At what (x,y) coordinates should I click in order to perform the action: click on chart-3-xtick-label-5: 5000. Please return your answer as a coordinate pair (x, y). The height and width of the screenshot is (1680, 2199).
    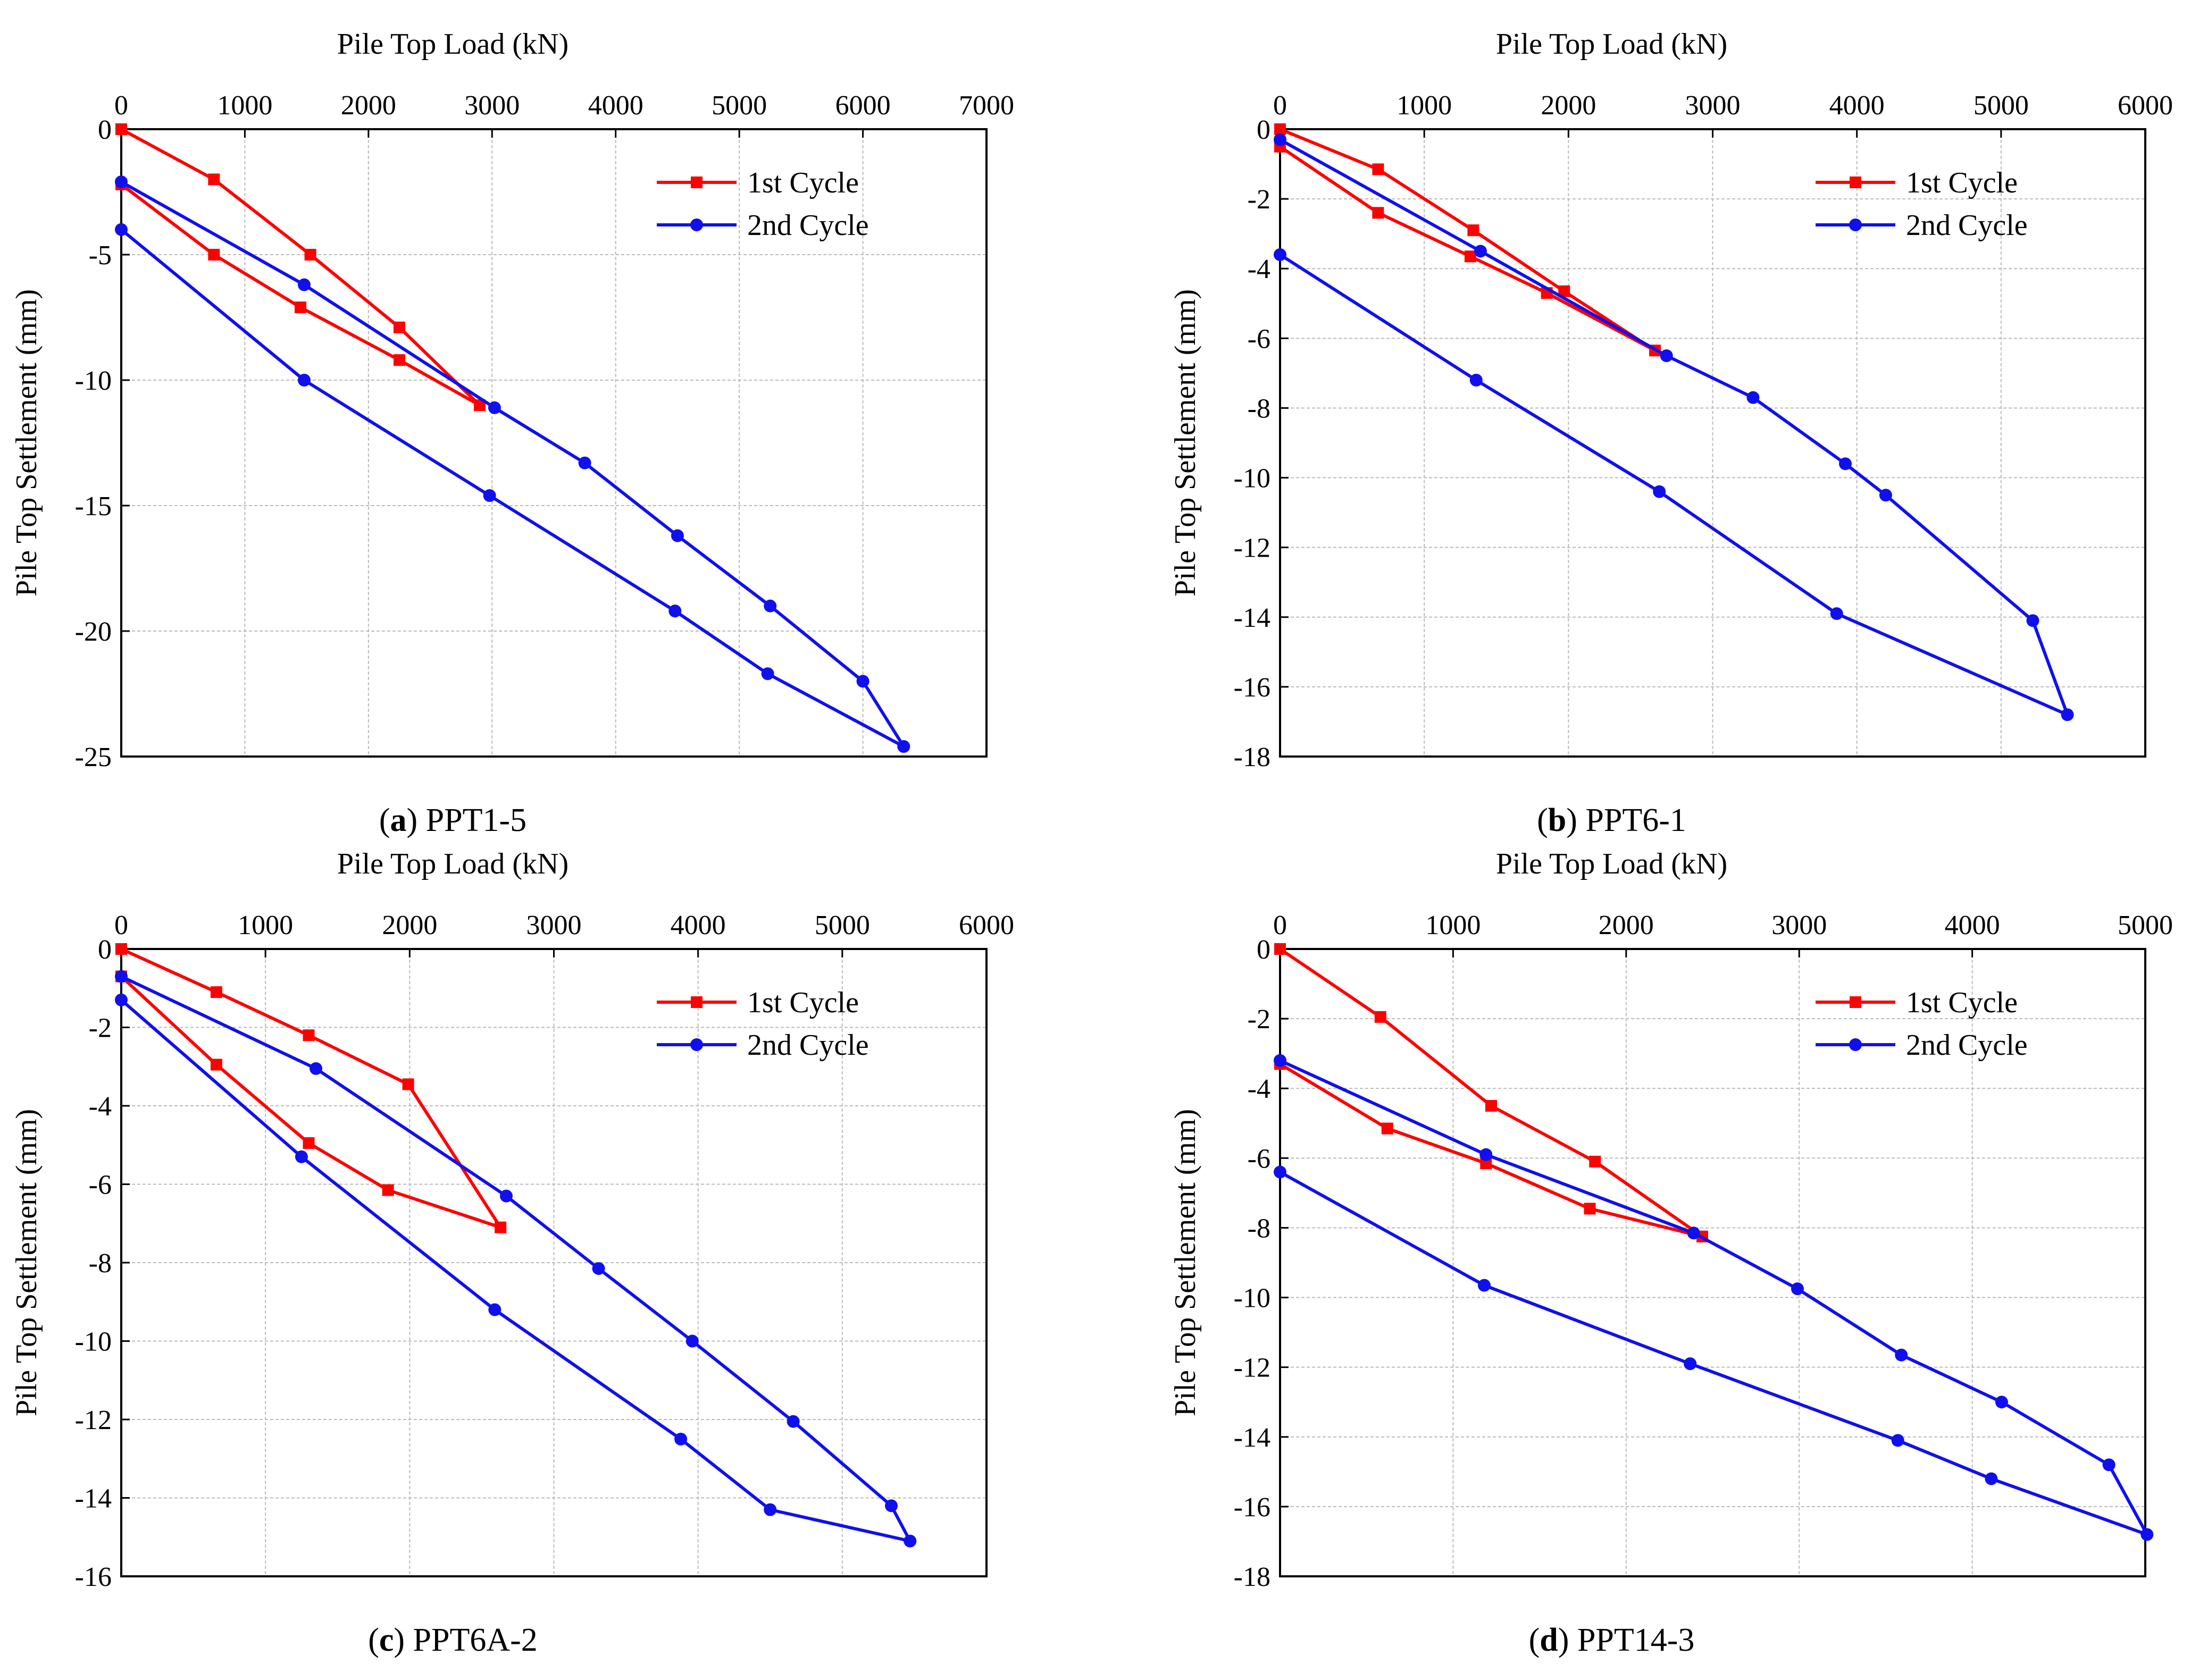
    Looking at the image, I should click on (2145, 925).